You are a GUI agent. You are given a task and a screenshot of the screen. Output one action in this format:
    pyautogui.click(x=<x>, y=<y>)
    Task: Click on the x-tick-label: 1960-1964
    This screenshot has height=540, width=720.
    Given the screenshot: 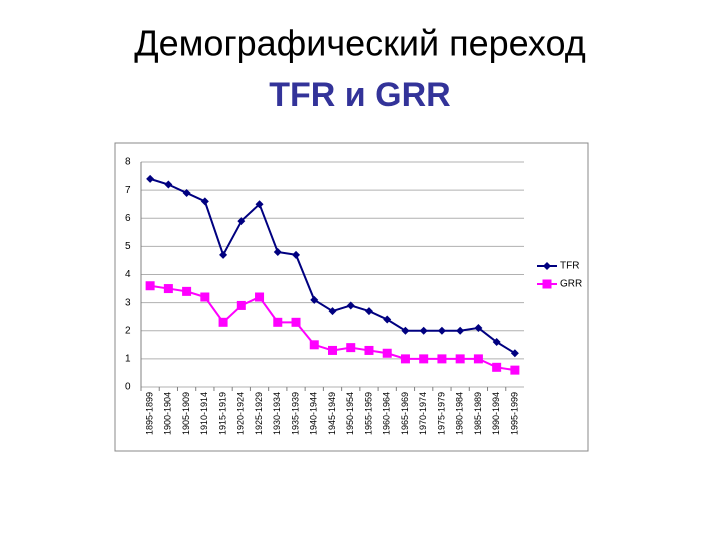 What is the action you would take?
    pyautogui.click(x=387, y=413)
    